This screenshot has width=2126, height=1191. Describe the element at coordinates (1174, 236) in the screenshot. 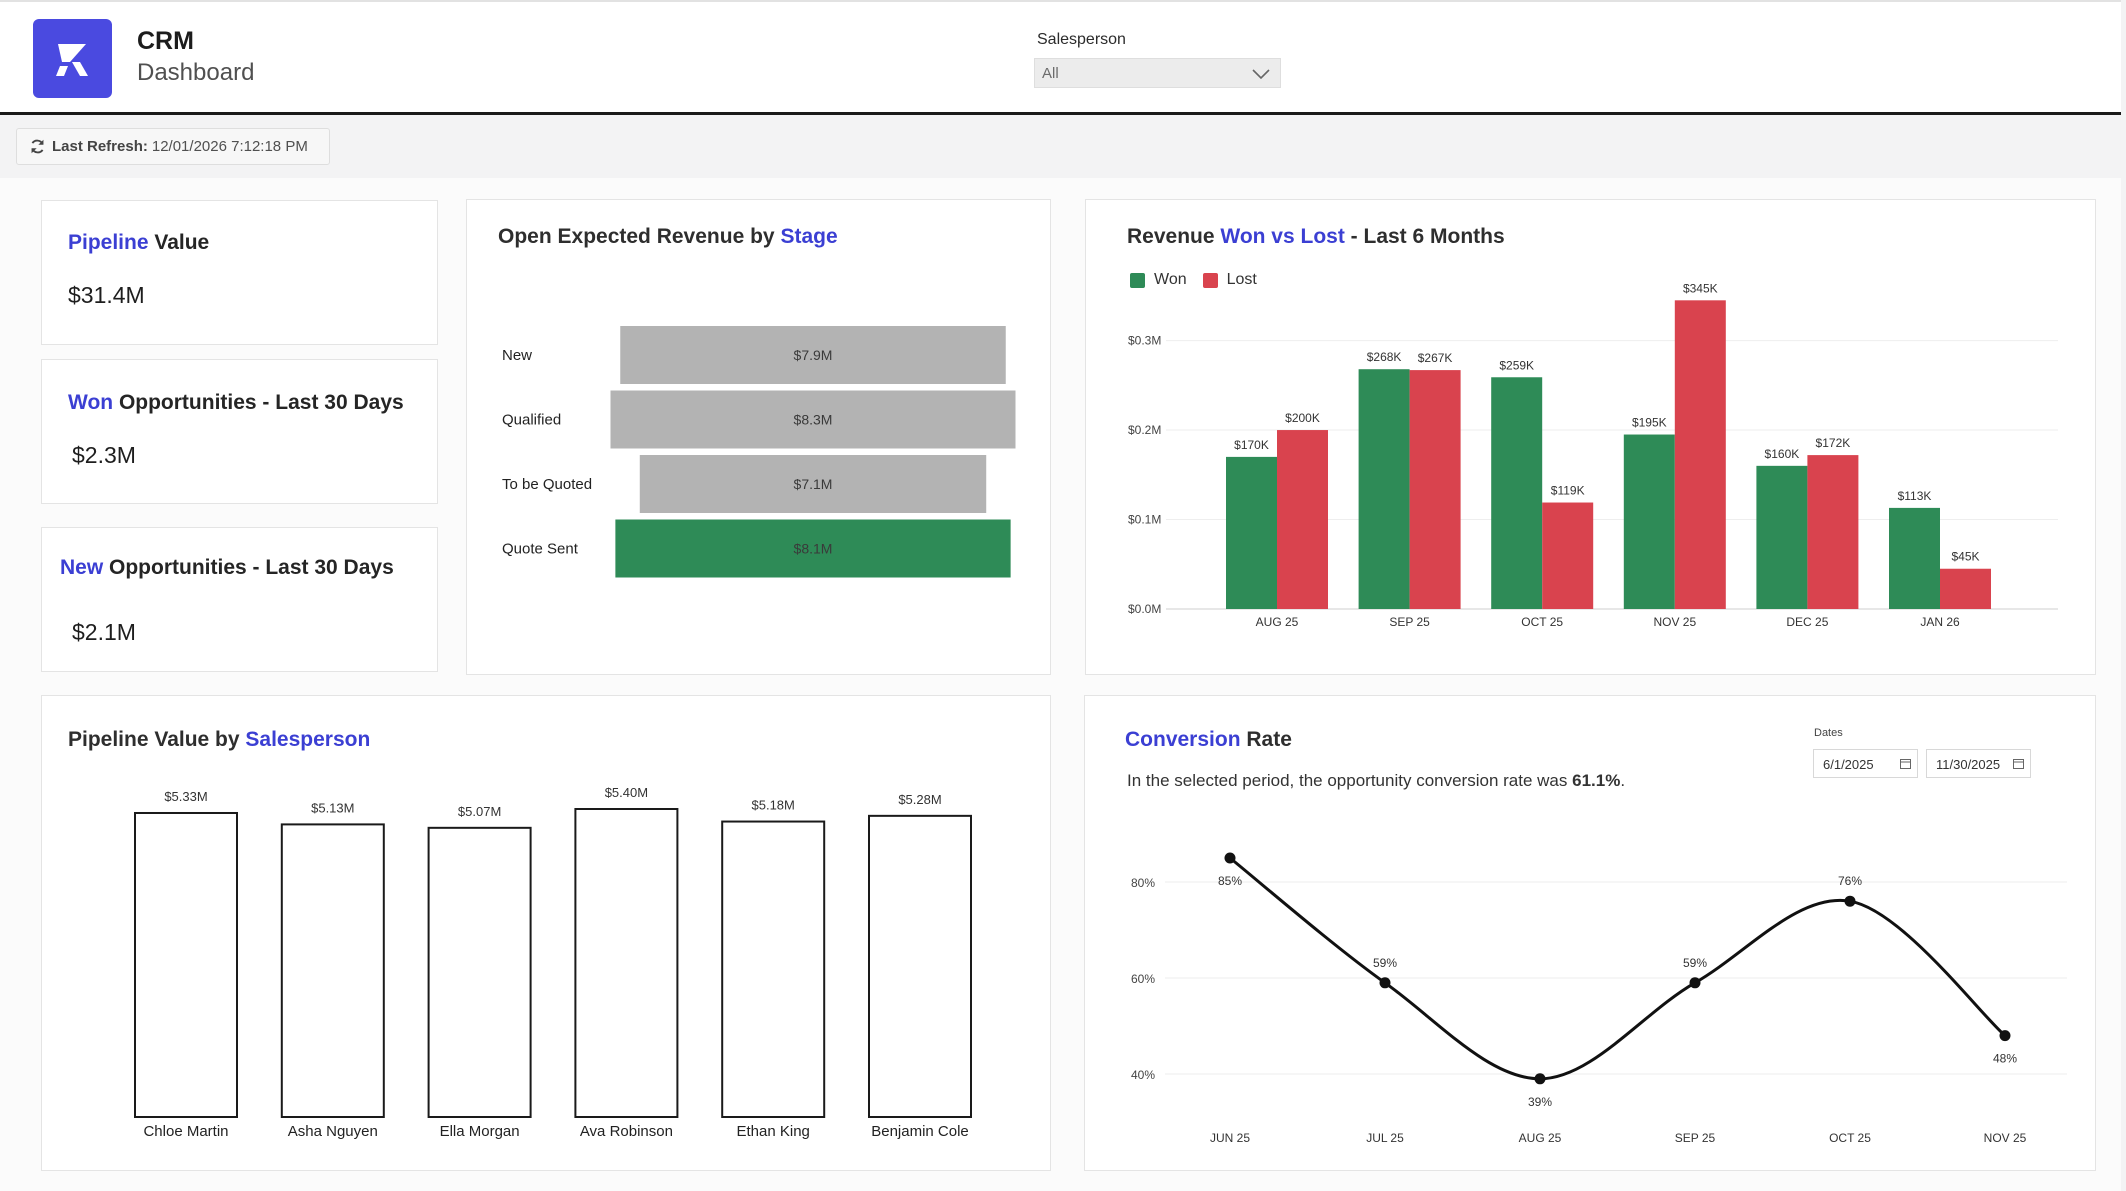

I see `panel-title-text: Revenue` at that location.